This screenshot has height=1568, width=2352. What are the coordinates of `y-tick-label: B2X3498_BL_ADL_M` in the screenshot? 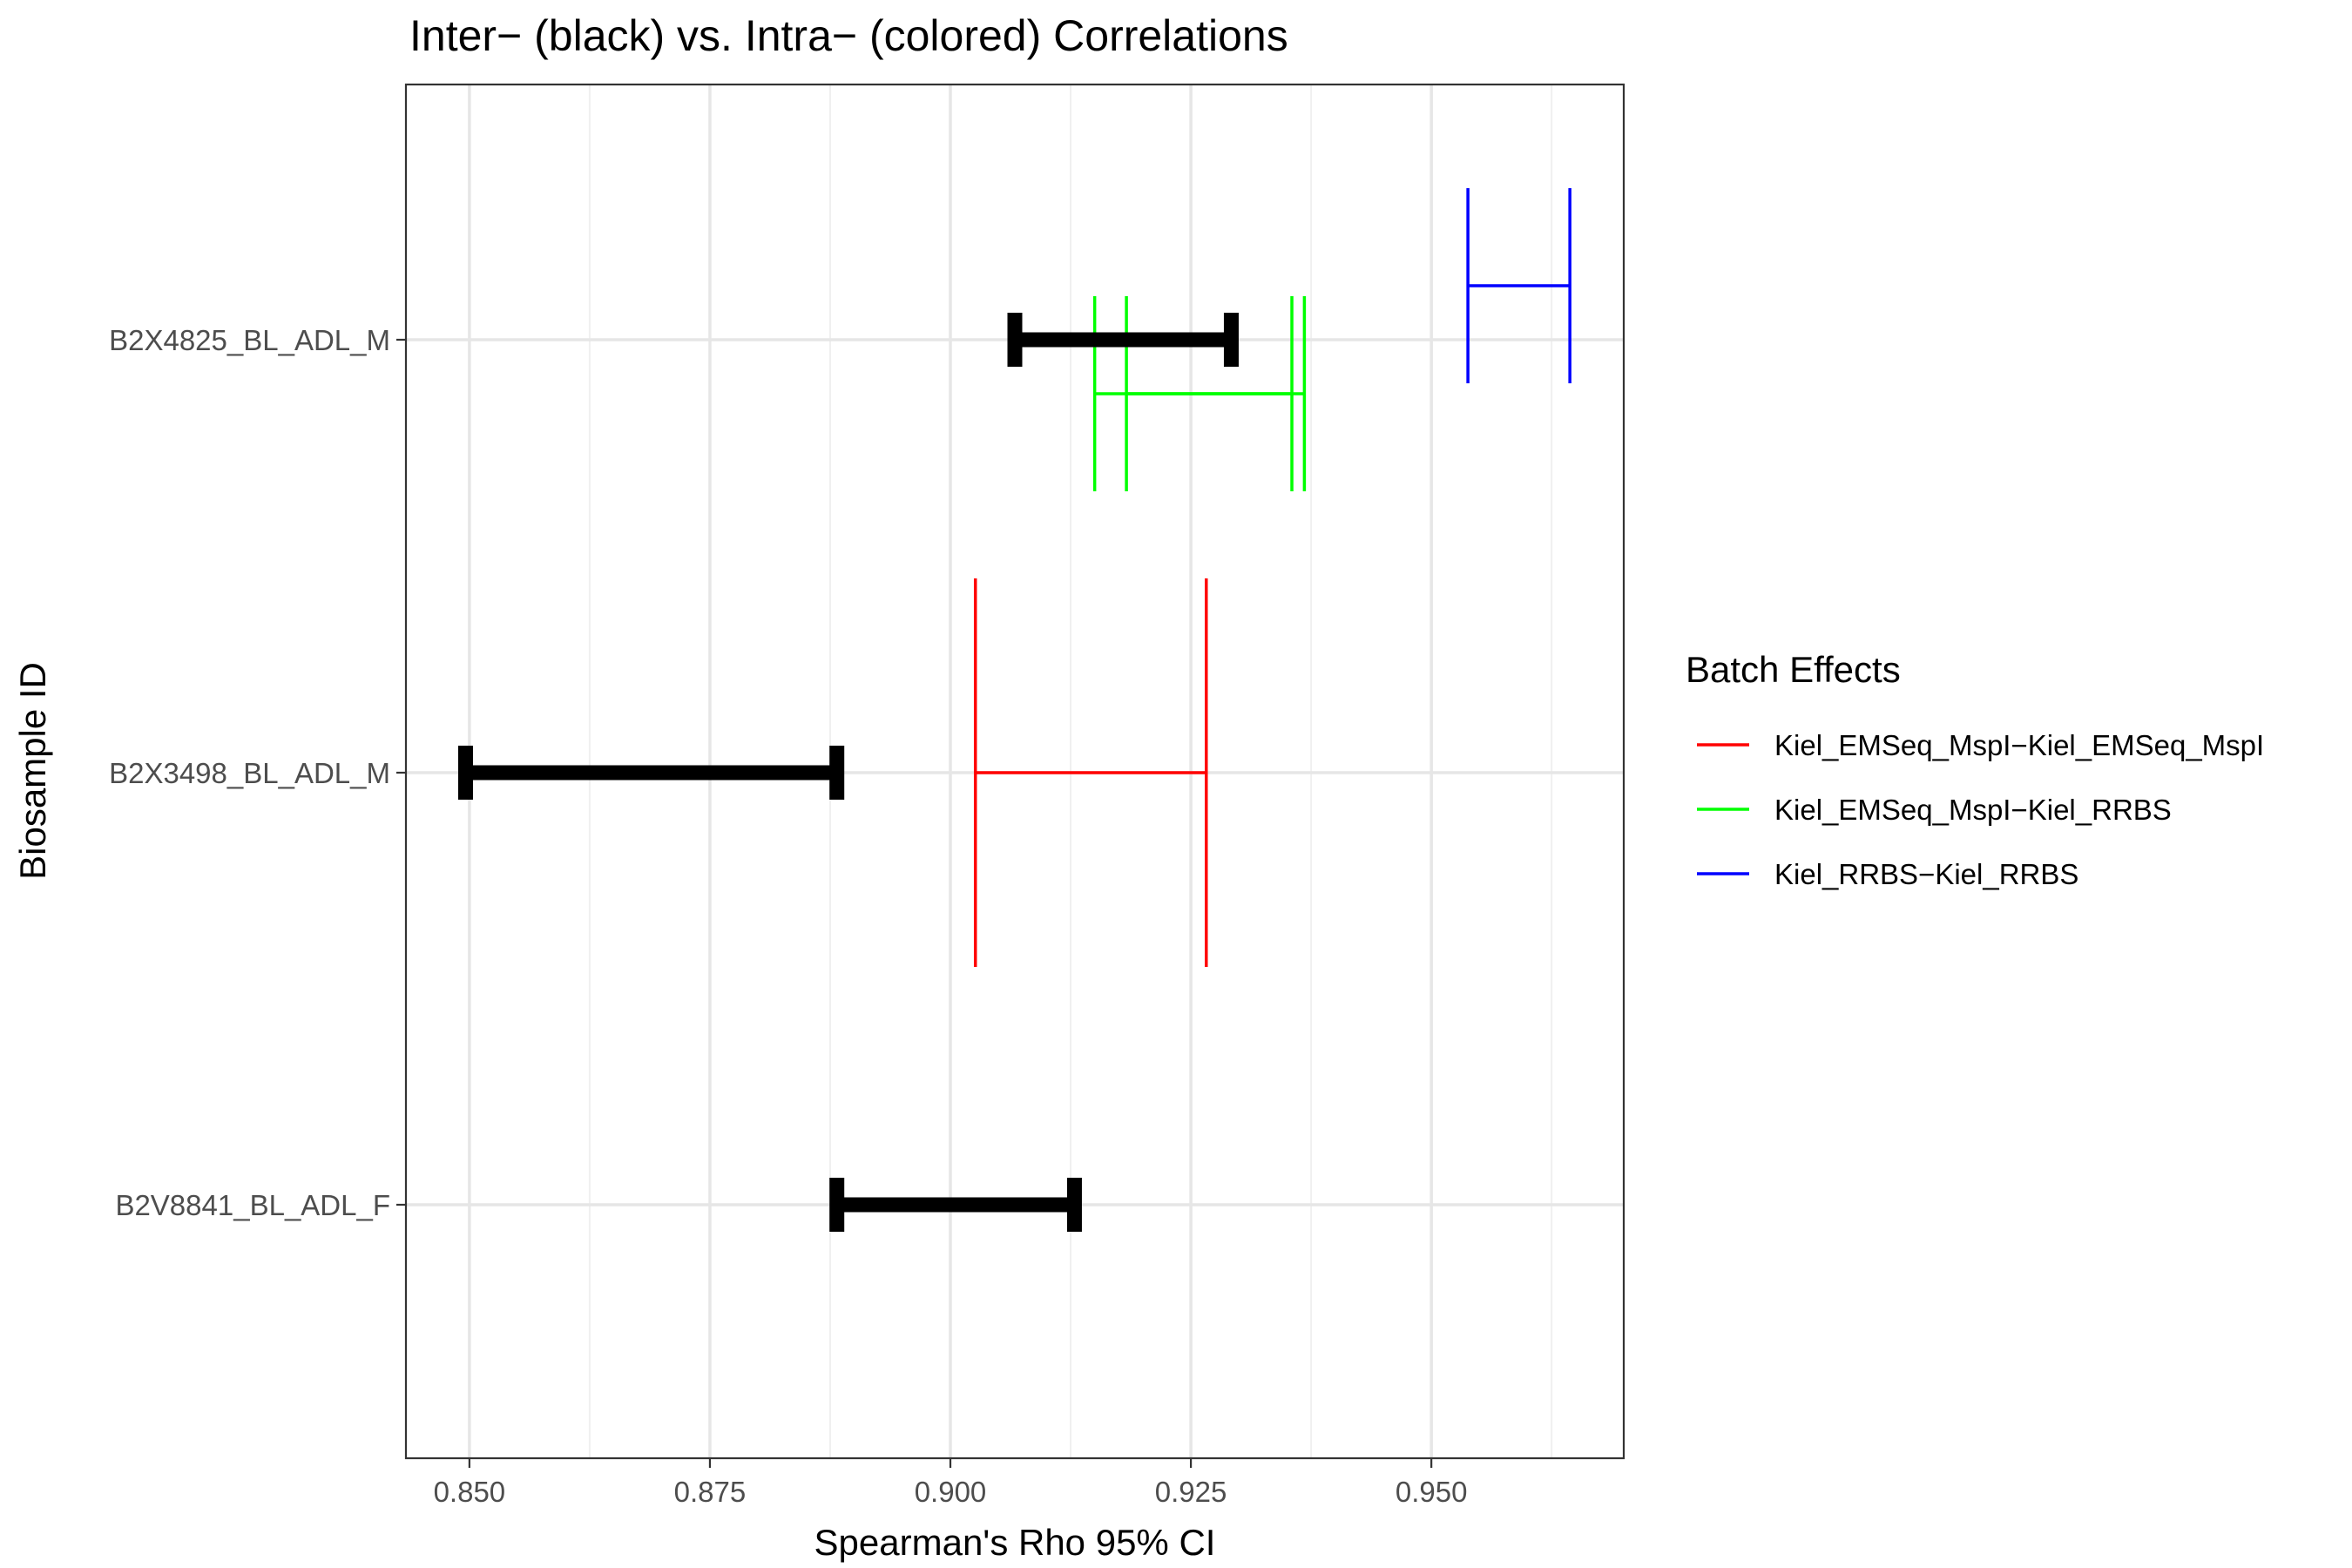 It's located at (250, 773).